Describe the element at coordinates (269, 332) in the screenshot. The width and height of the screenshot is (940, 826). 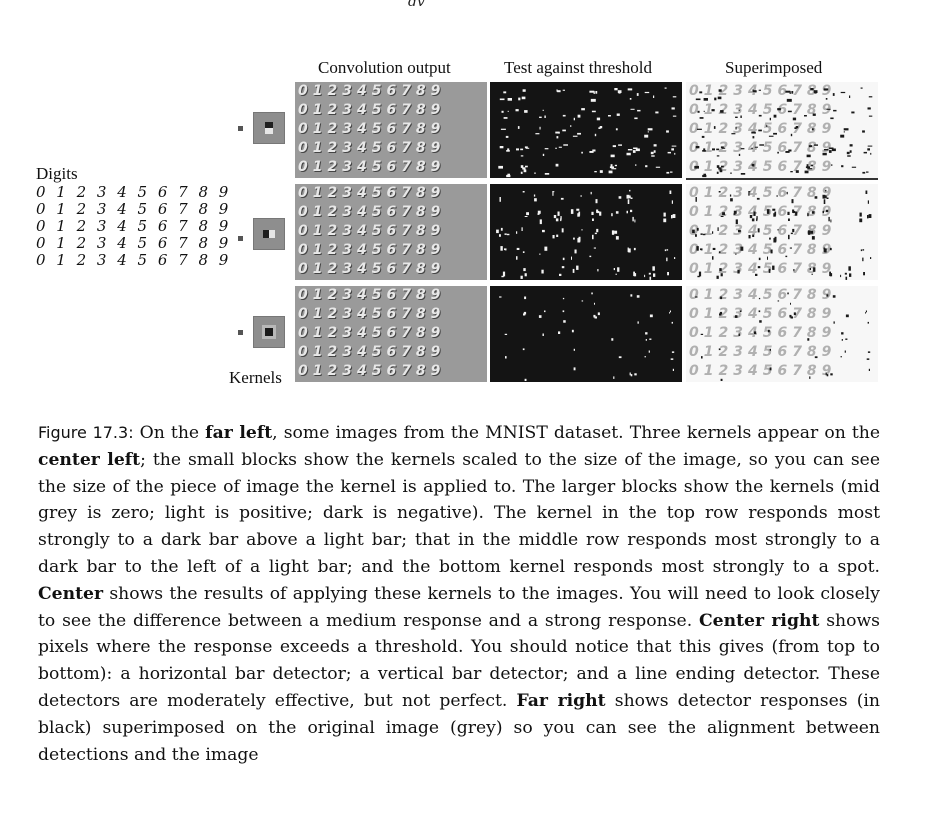
I see `kernel-bottom-spot` at that location.